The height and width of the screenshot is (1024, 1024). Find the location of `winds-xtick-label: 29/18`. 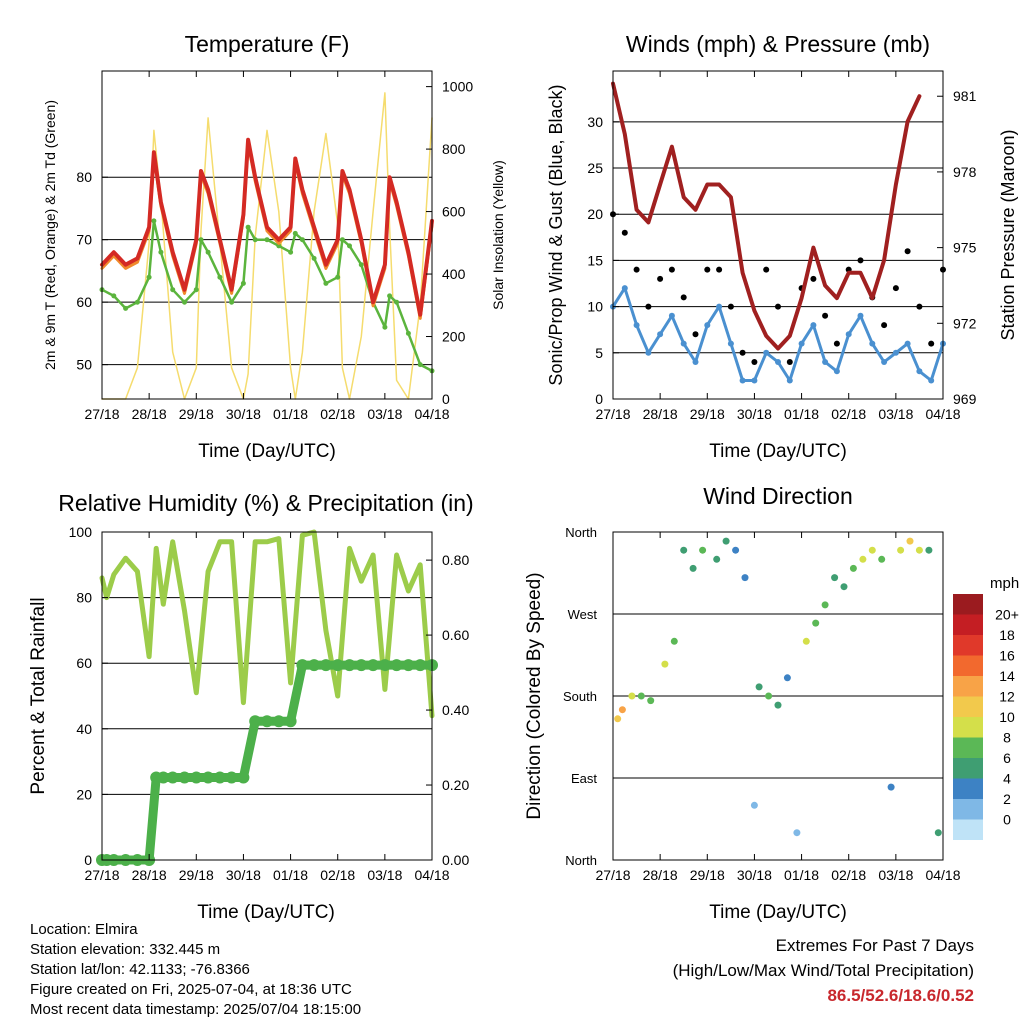

winds-xtick-label: 29/18 is located at coordinates (707, 414).